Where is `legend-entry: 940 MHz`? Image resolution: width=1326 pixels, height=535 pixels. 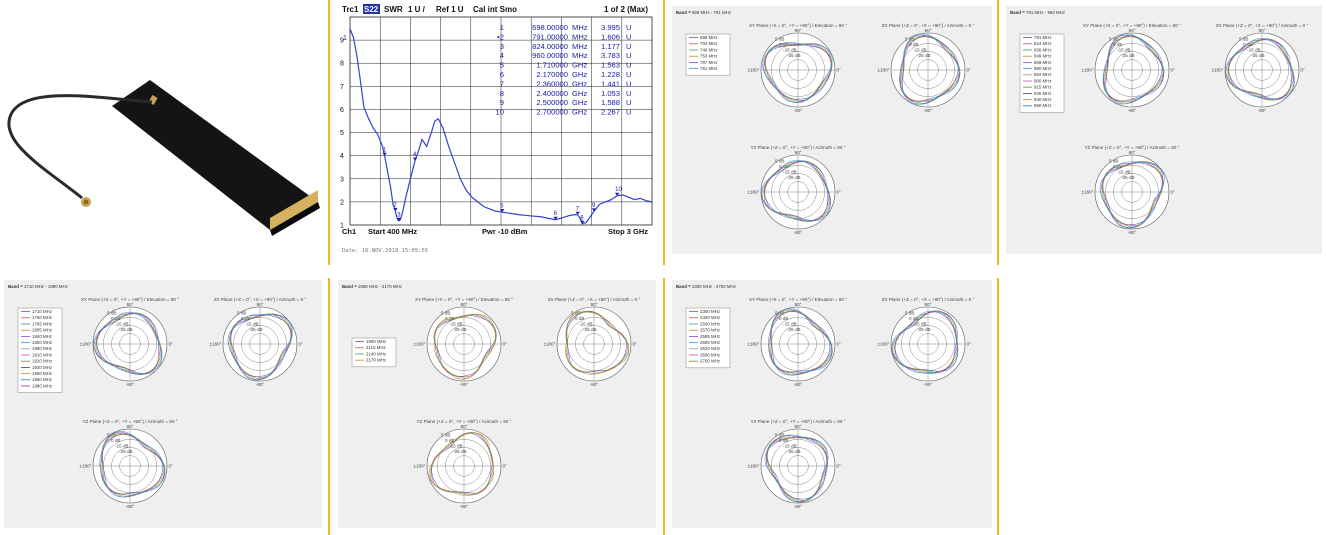
legend-entry: 940 MHz is located at coordinates (1043, 99).